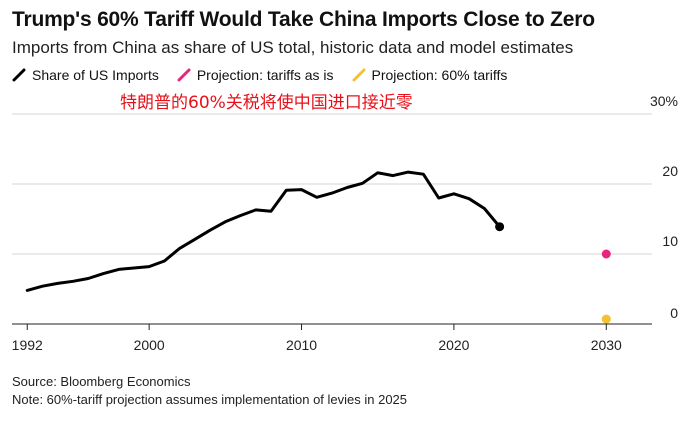  I want to click on x-tick-label: 2000, so click(149, 345).